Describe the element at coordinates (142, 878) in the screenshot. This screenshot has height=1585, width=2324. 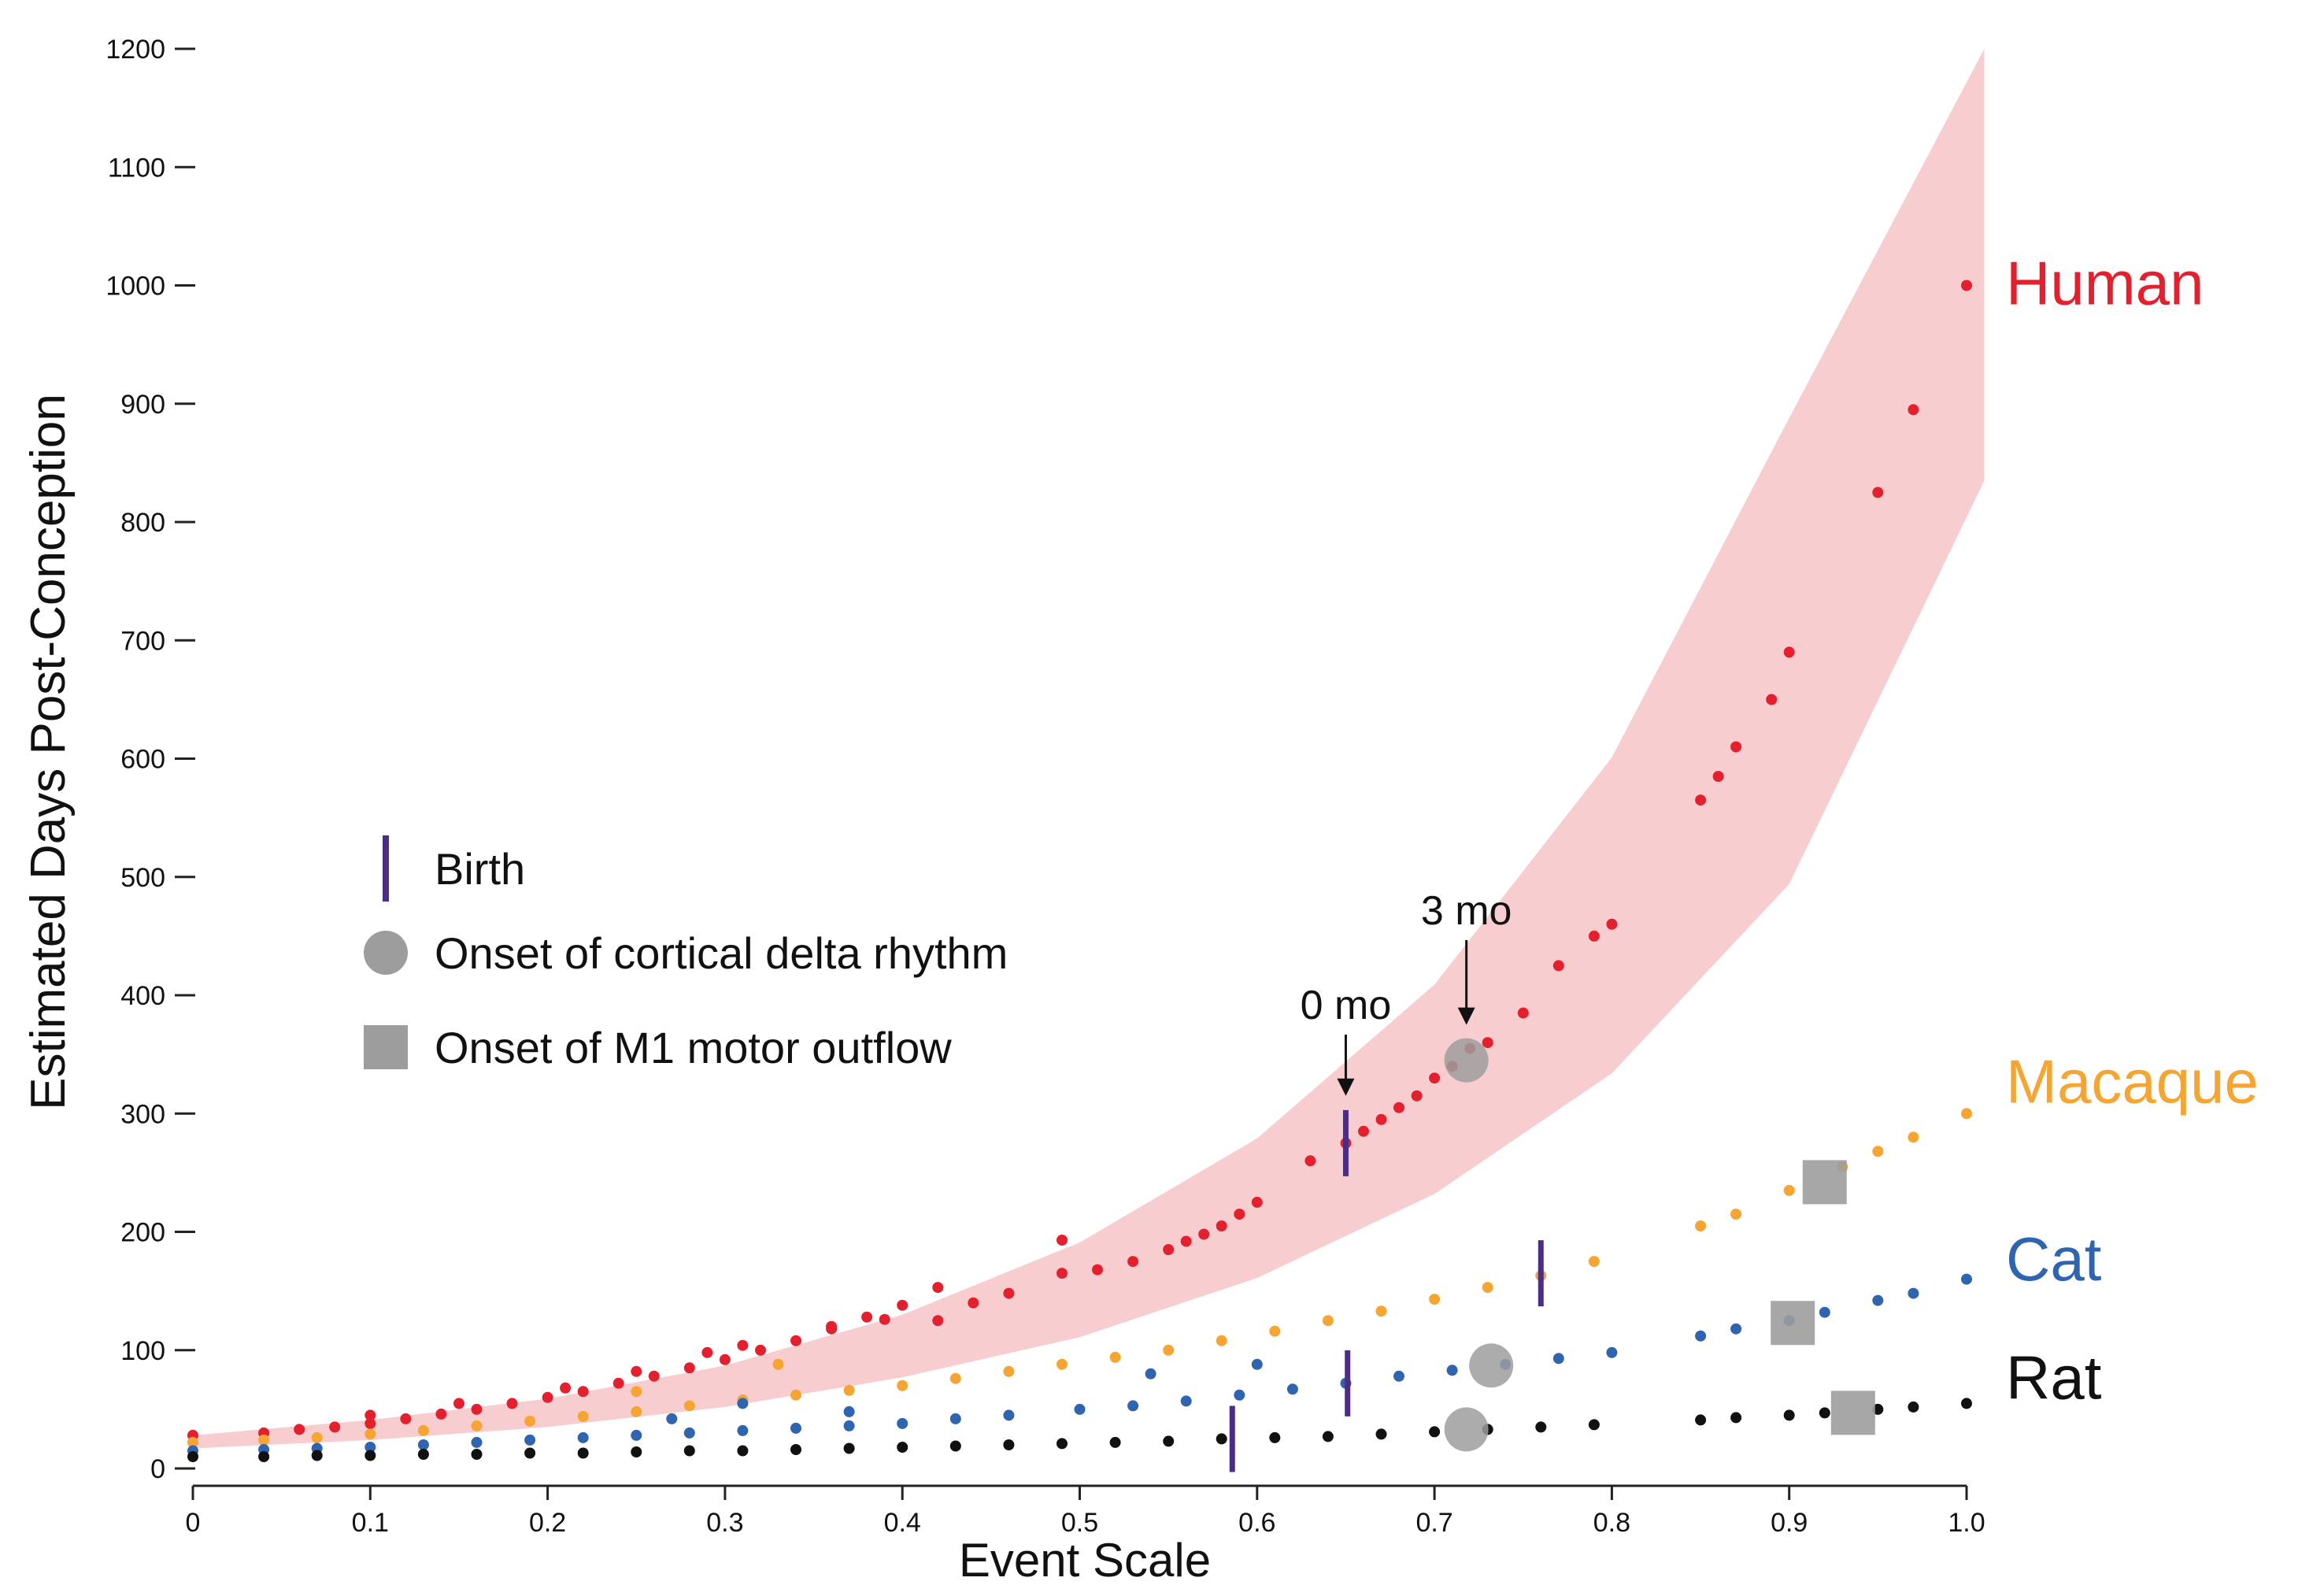
I see `y-tick-label: 500` at that location.